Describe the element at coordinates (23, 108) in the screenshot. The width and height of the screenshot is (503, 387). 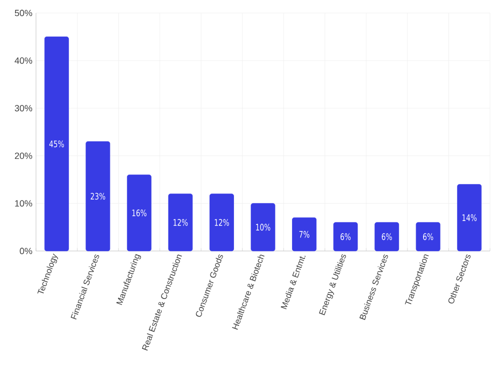
I see `y-tick-label: 30%` at that location.